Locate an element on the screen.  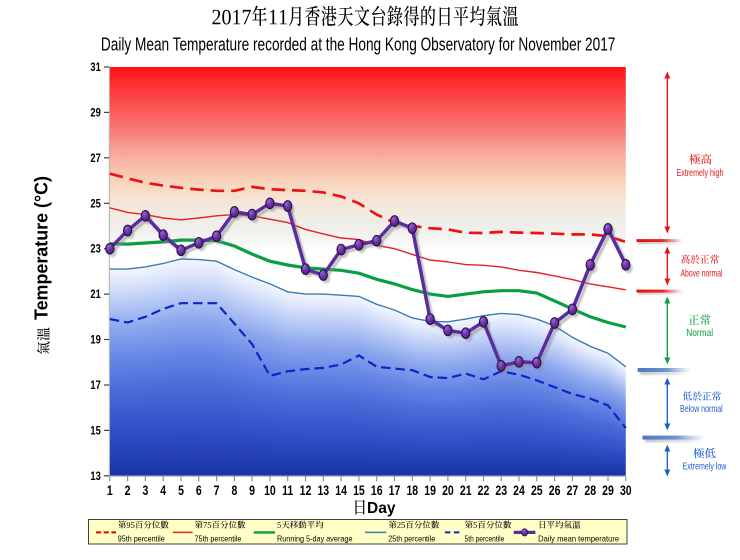
svg-text: Extremely low is located at coordinates (705, 467).